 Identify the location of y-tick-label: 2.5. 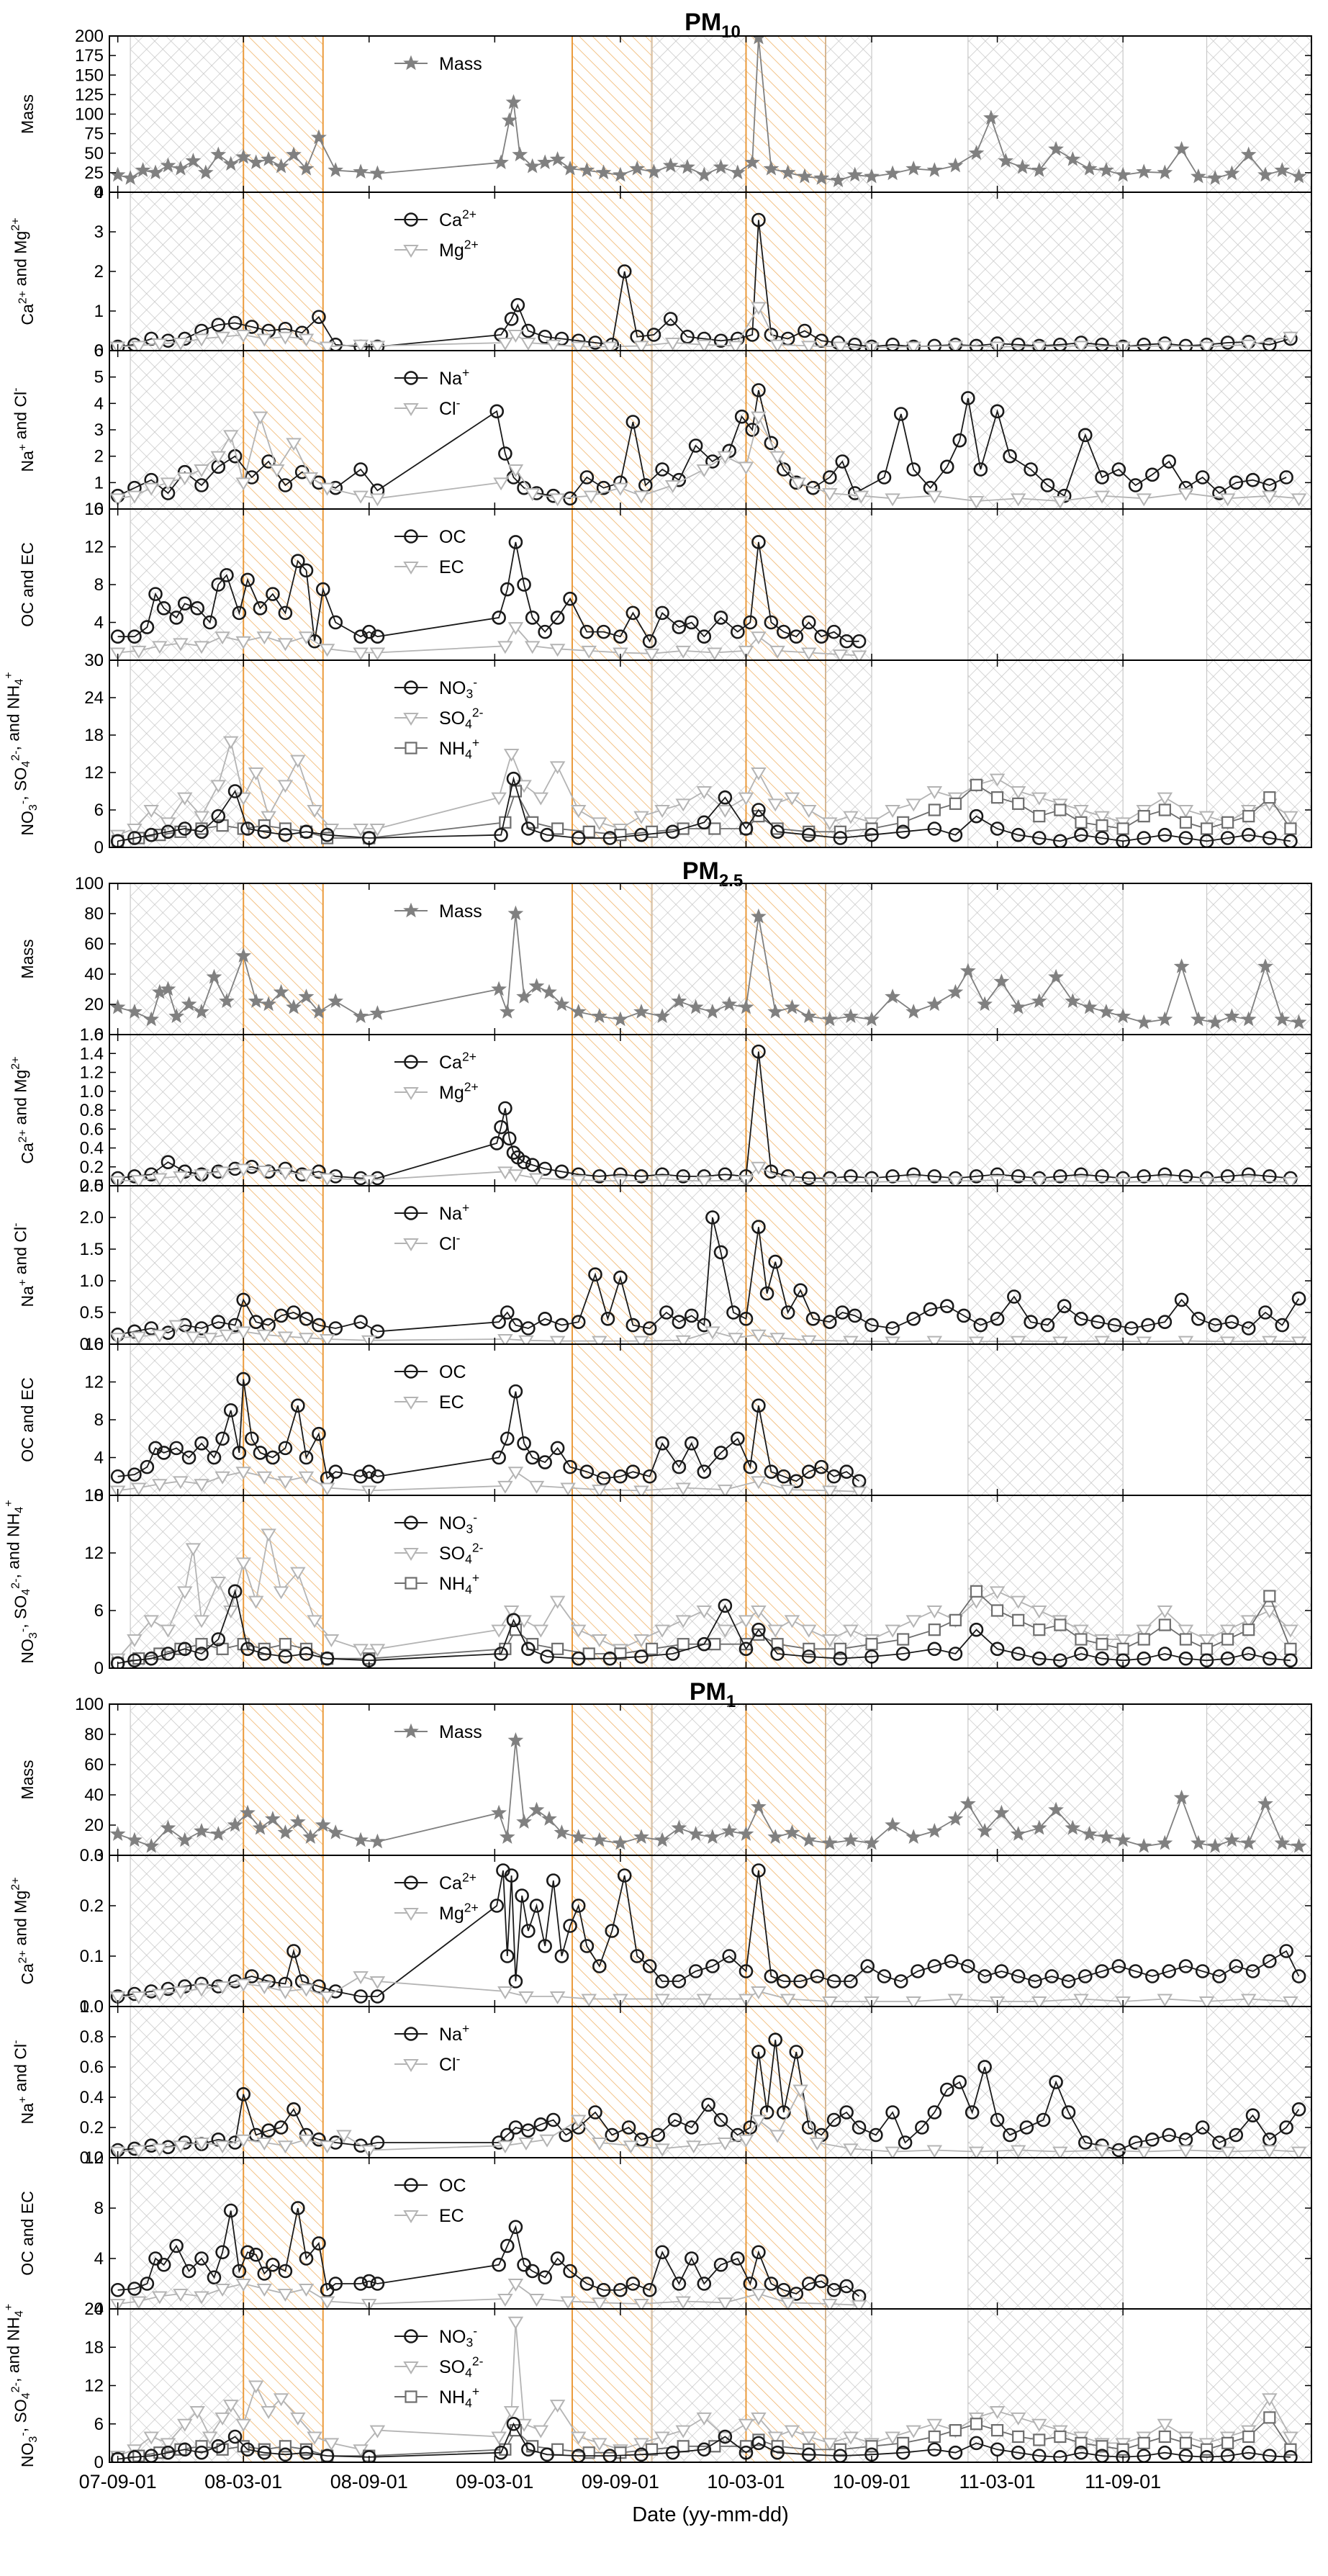
(92, 1186).